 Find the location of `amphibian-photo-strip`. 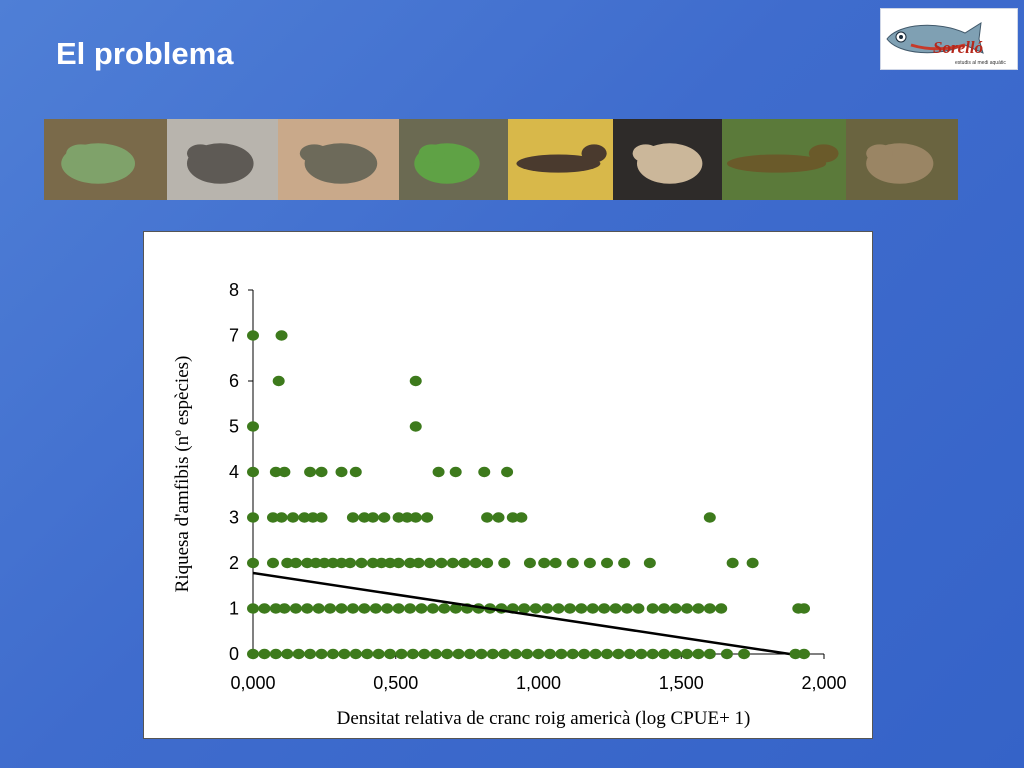

amphibian-photo-strip is located at coordinates (501, 159).